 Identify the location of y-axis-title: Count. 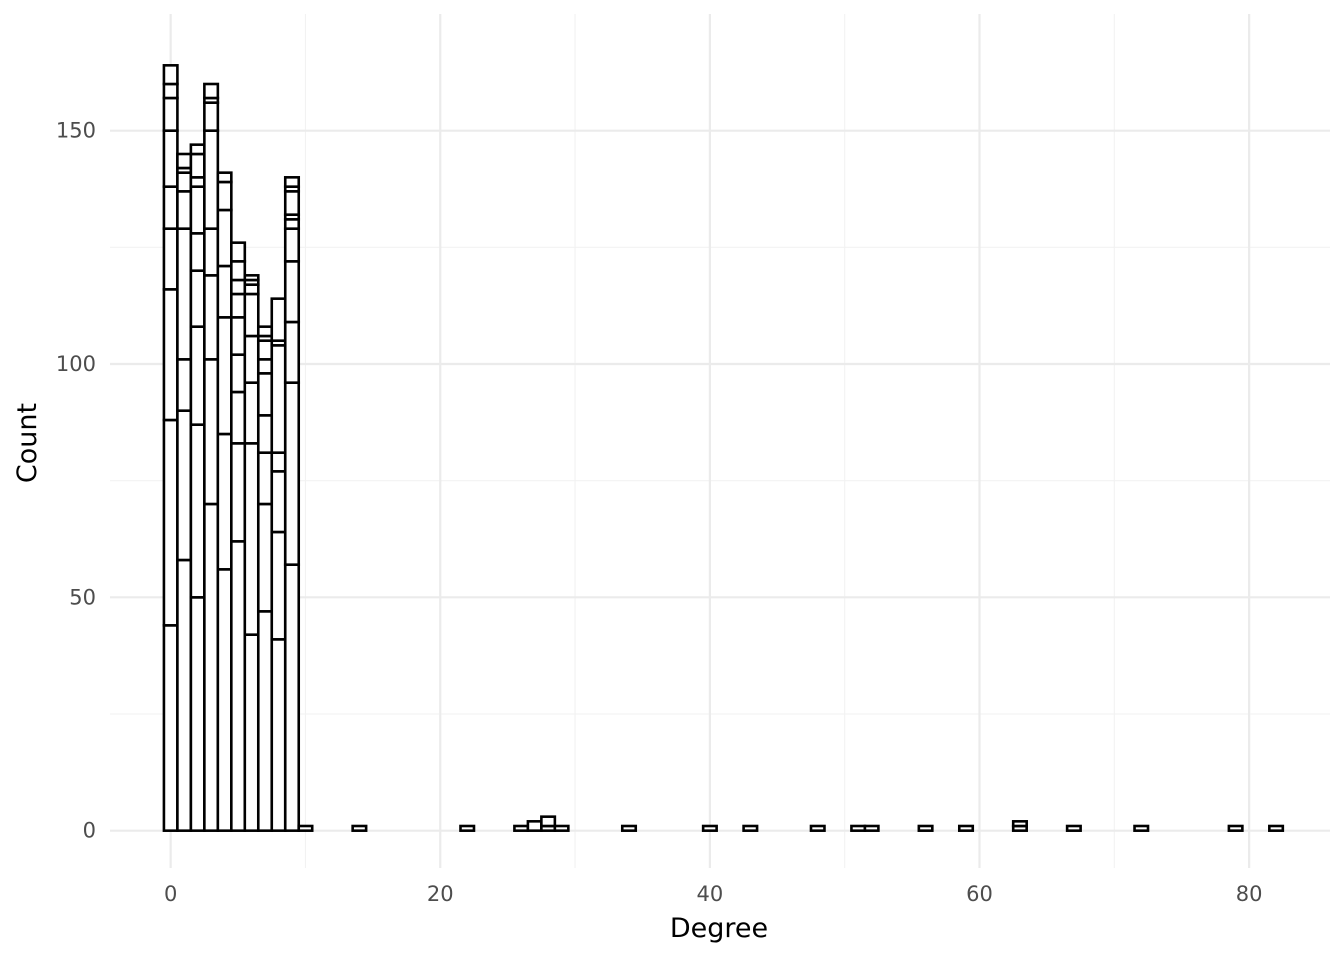
(27, 443).